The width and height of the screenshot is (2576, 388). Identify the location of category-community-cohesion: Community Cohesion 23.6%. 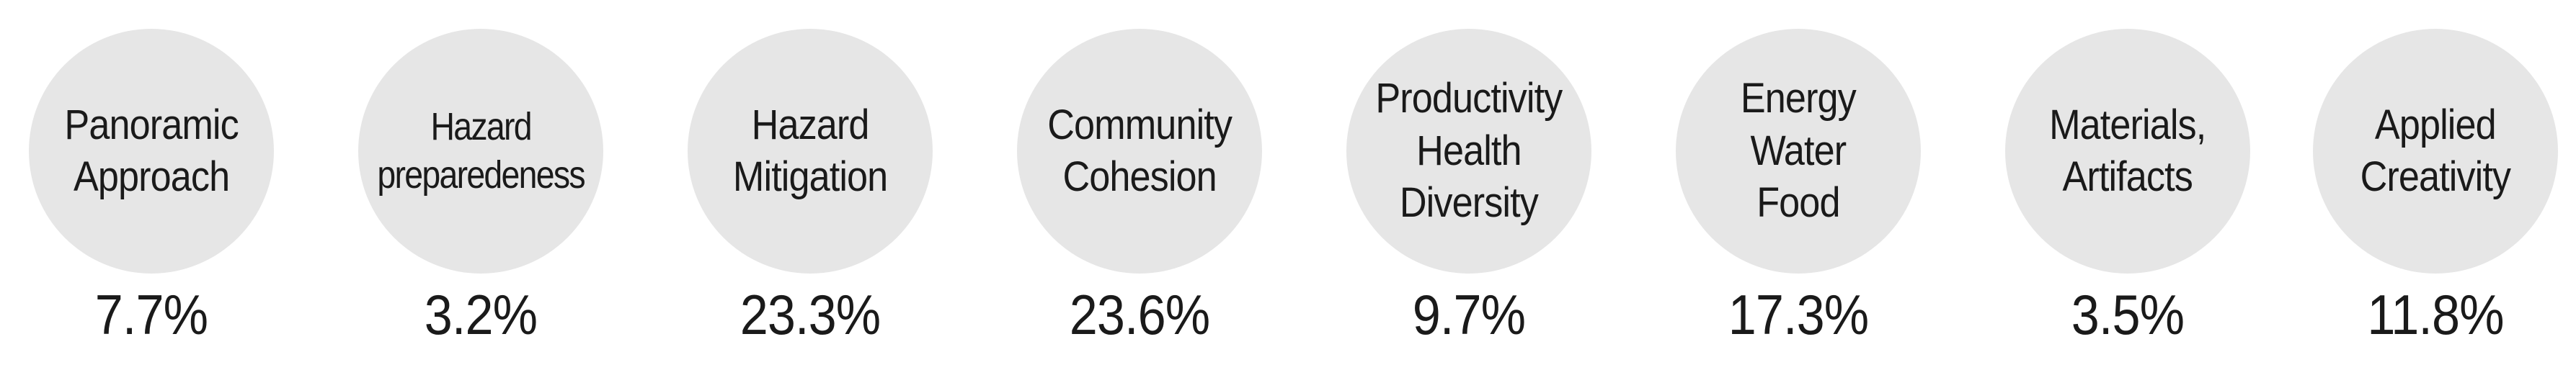
(1139, 194).